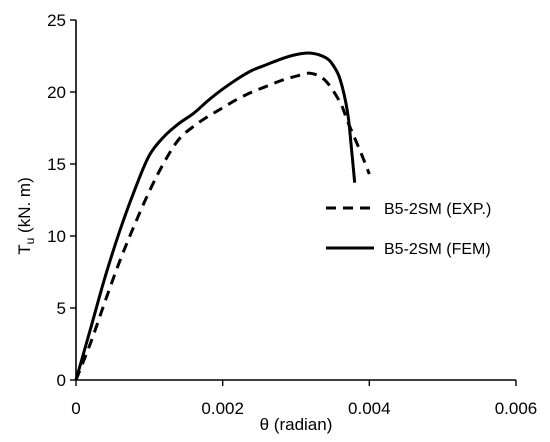 This screenshot has width=550, height=442. I want to click on y-axis-title-rest: (kN. m), so click(24, 207).